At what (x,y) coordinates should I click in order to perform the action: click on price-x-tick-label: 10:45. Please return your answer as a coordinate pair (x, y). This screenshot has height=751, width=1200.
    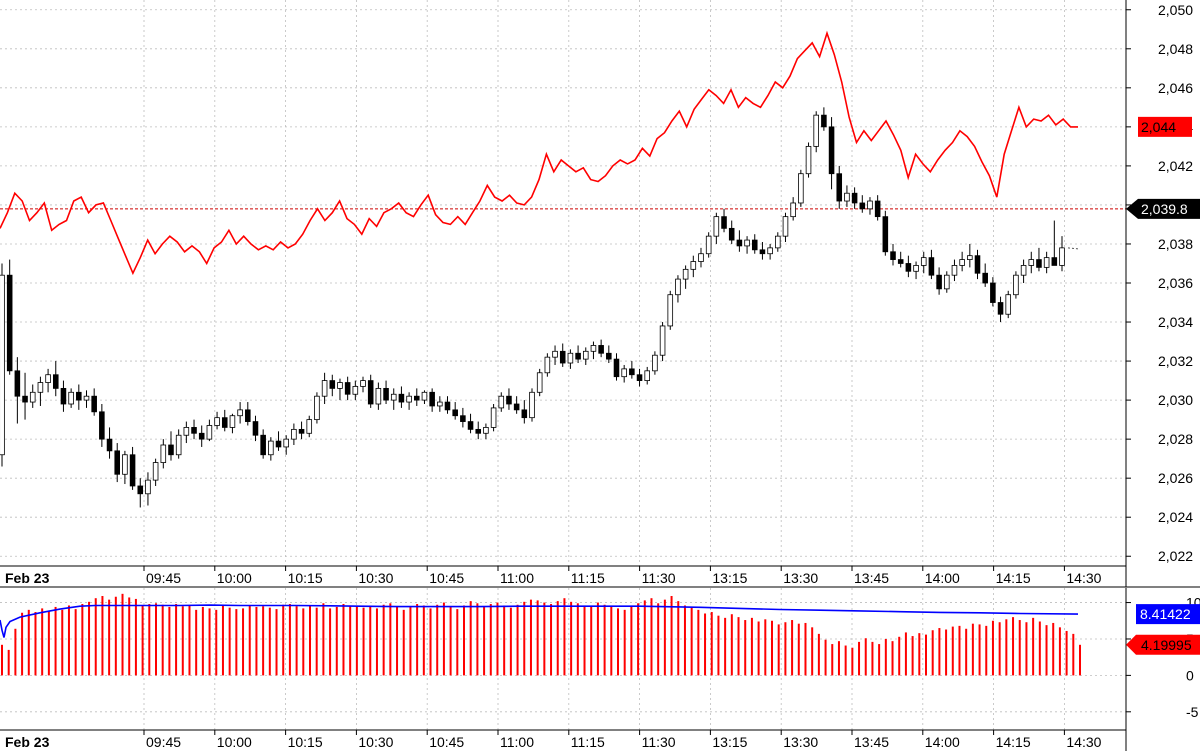
    Looking at the image, I should click on (446, 578).